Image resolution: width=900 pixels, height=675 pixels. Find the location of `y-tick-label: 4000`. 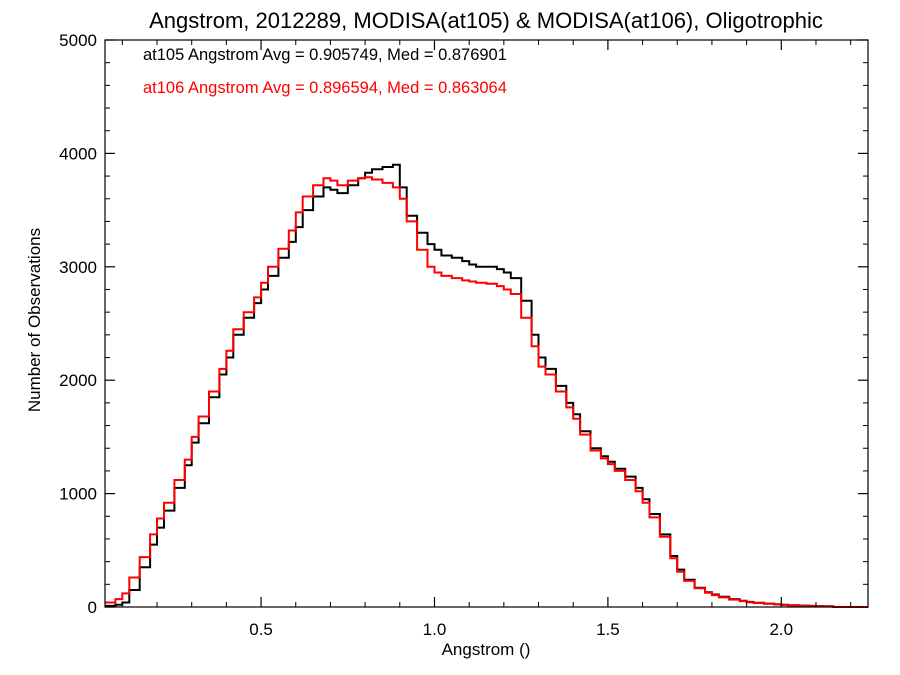

y-tick-label: 4000 is located at coordinates (78, 153).